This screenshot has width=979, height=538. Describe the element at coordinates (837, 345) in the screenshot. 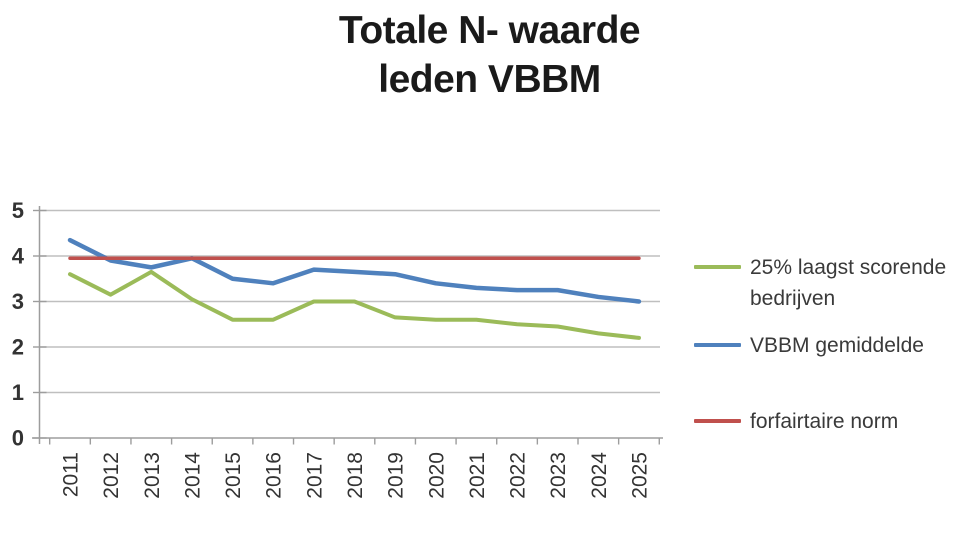

I see `legend-label-vbbm-gemiddelde: VBBM gemiddelde` at that location.